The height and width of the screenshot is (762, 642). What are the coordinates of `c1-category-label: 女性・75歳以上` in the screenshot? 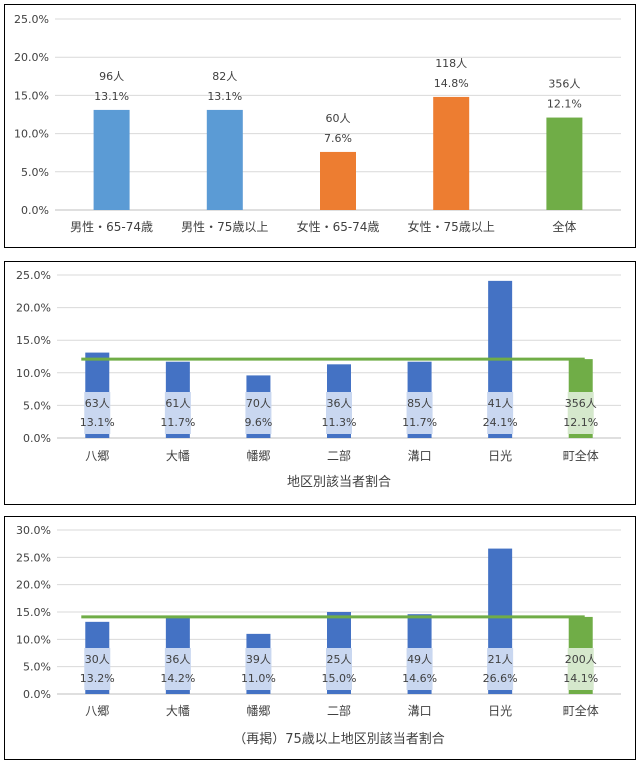 It's located at (451, 226).